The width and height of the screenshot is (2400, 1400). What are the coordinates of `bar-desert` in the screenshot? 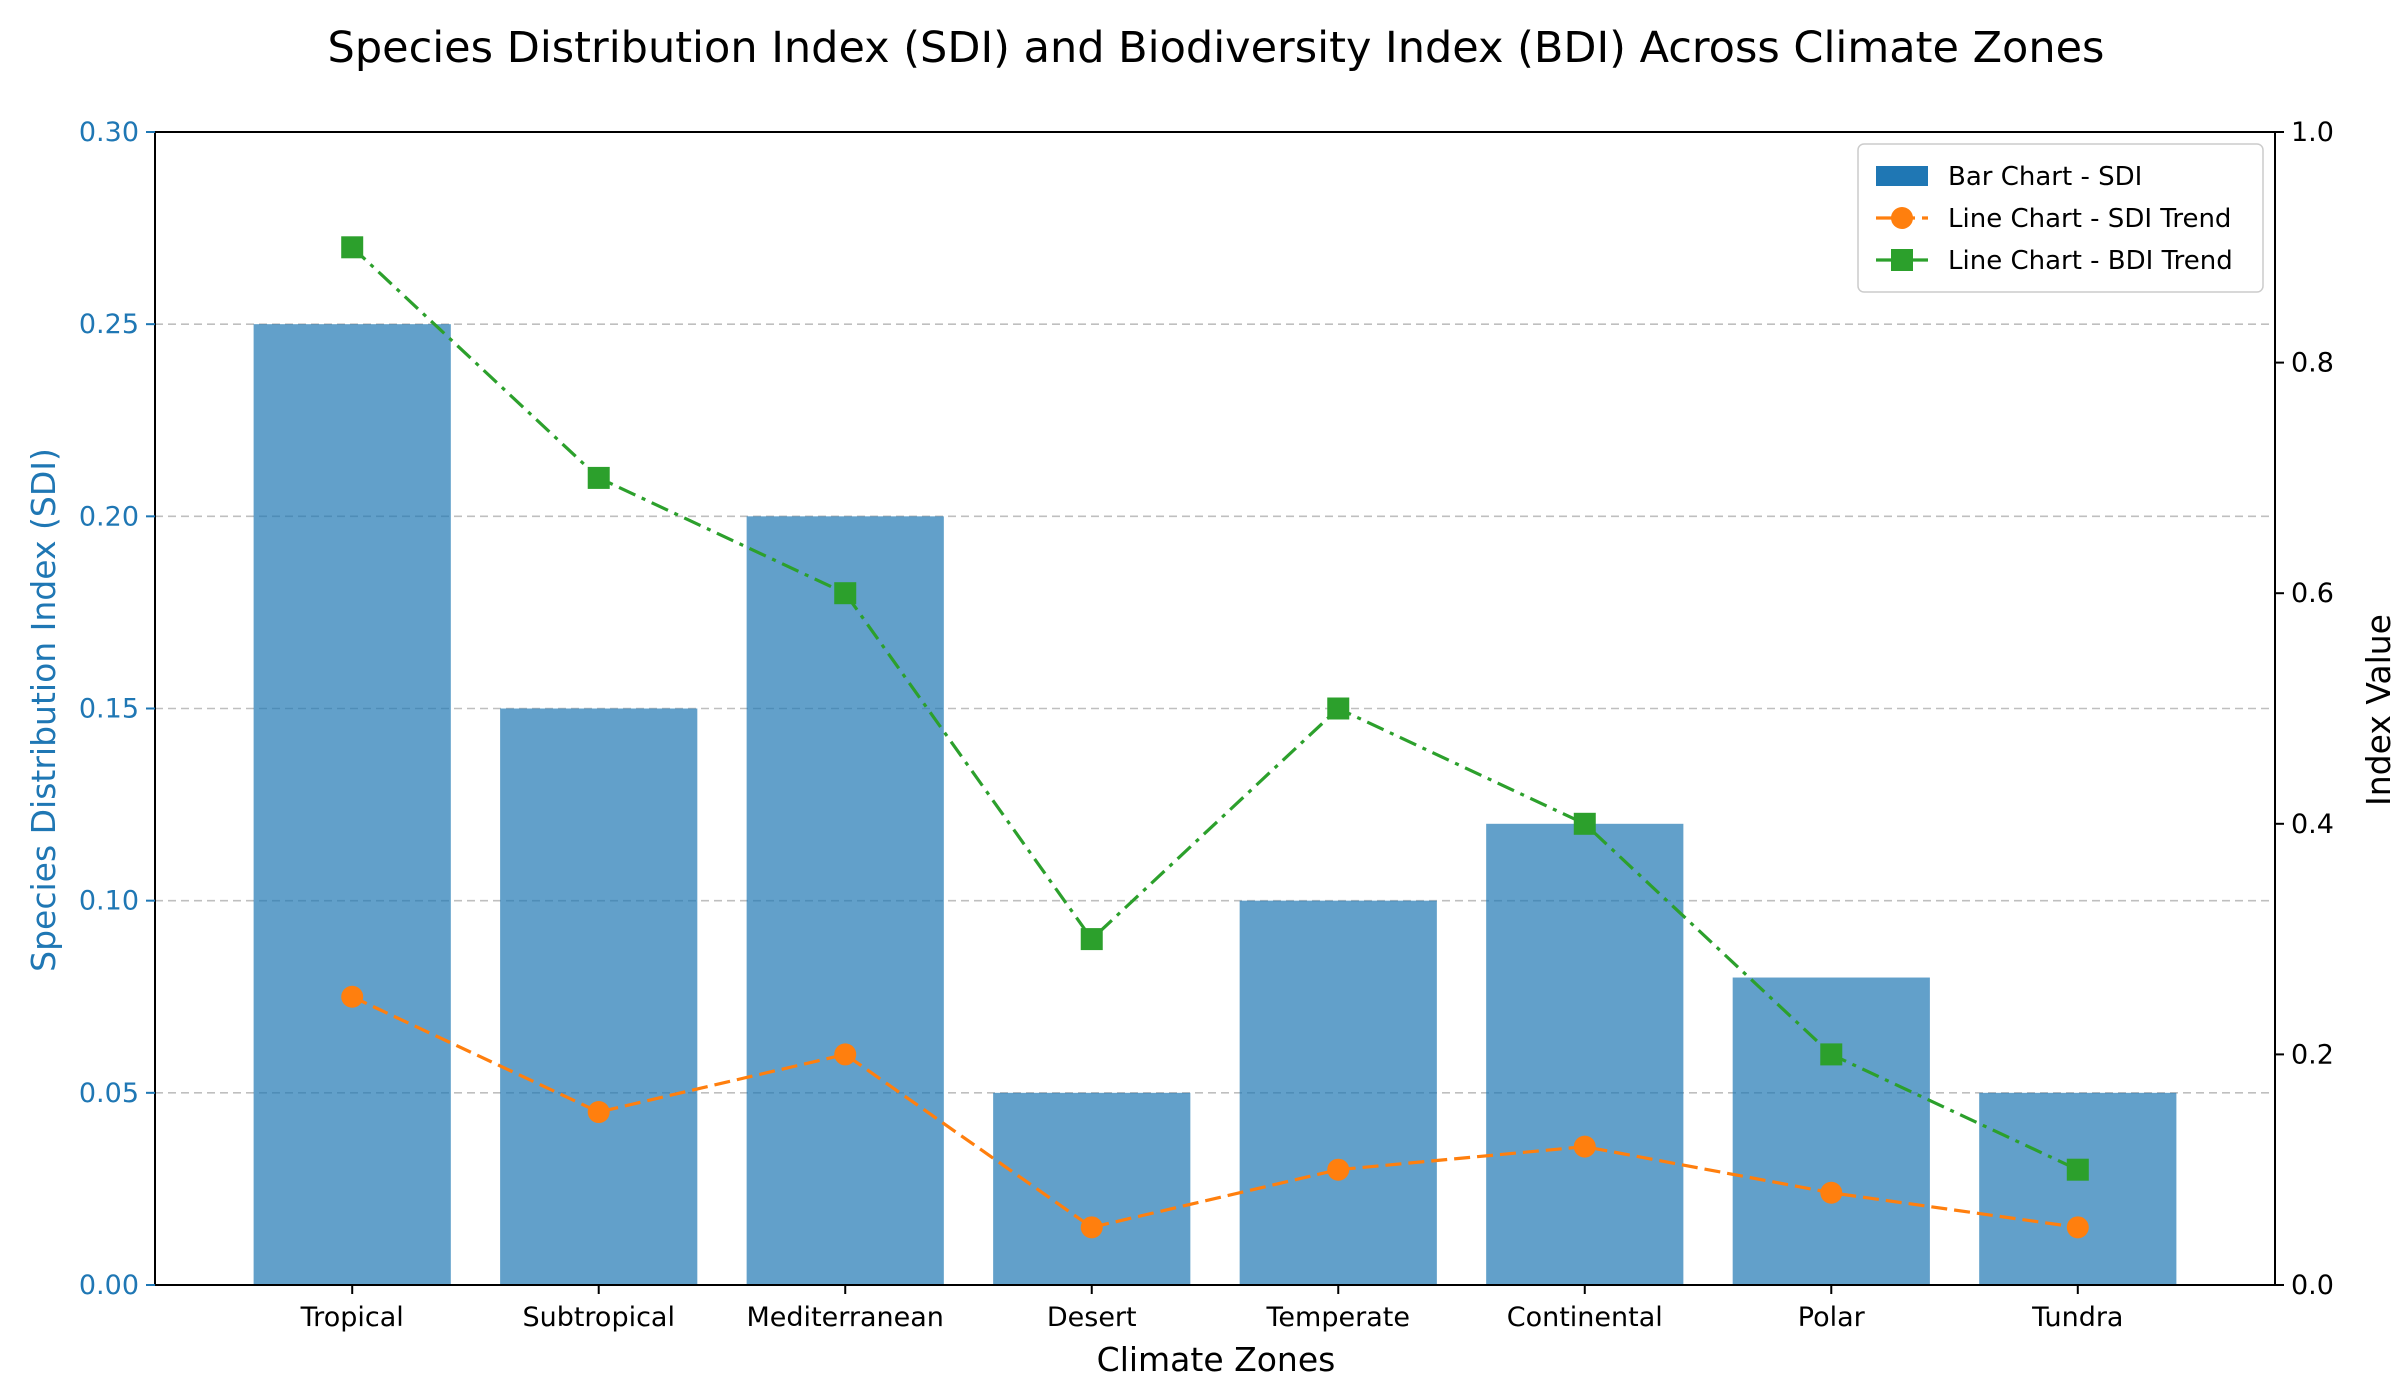 It's located at (1092, 1188).